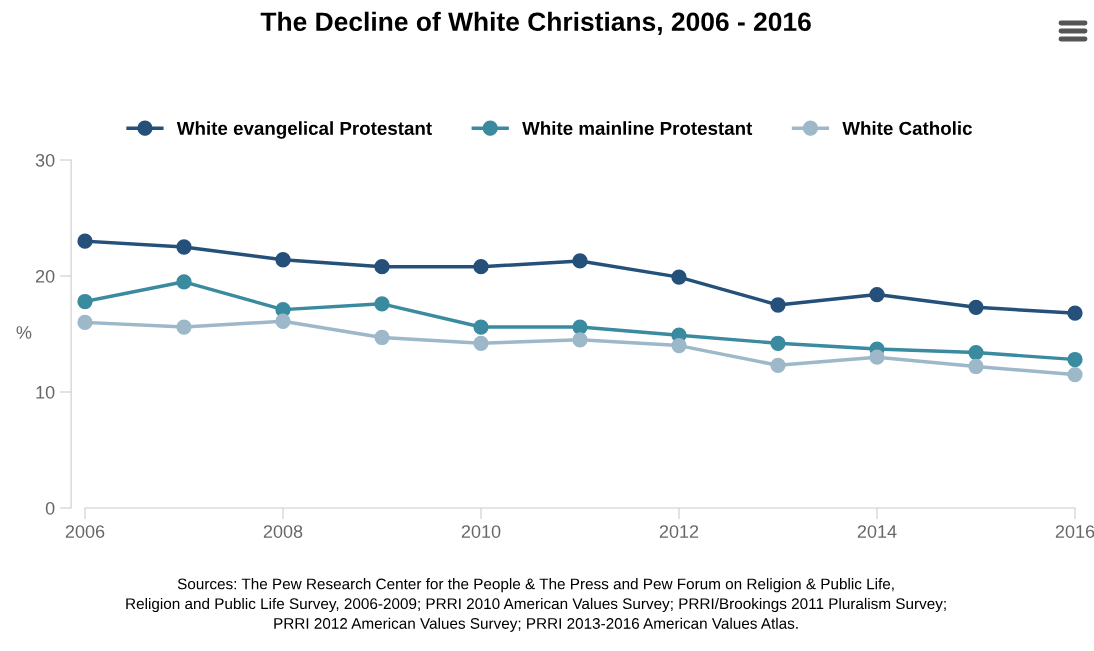  I want to click on y-tick-label: 30, so click(45, 160).